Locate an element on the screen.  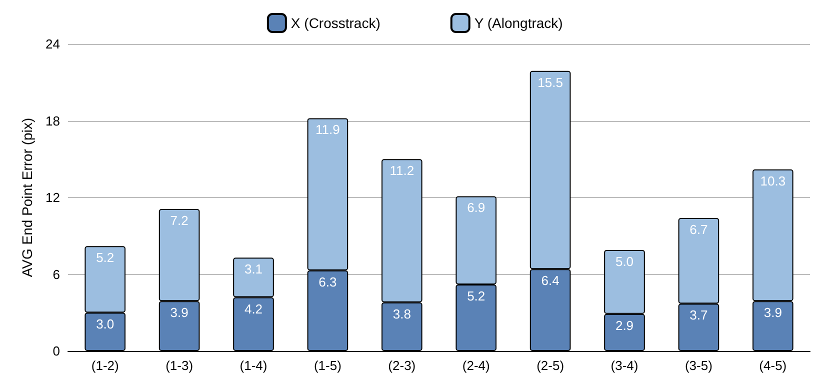
data-label: 3.0 is located at coordinates (105, 324).